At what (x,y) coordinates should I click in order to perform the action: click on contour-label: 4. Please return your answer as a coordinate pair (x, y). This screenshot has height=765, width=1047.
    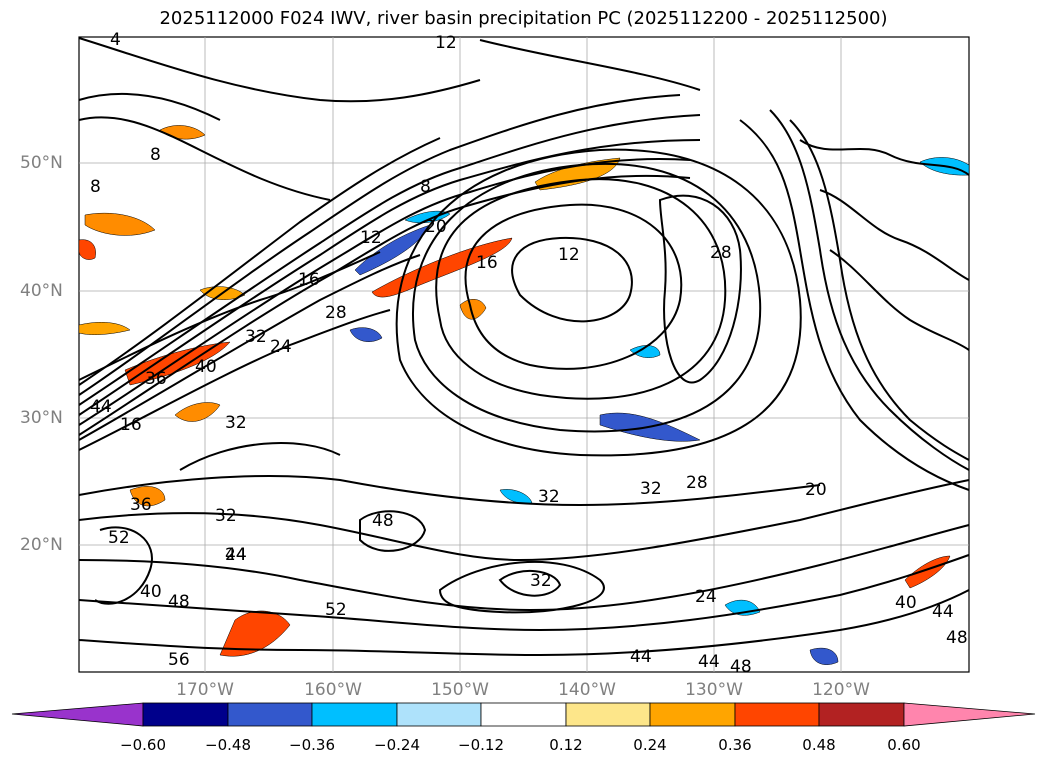
    Looking at the image, I should click on (115, 40).